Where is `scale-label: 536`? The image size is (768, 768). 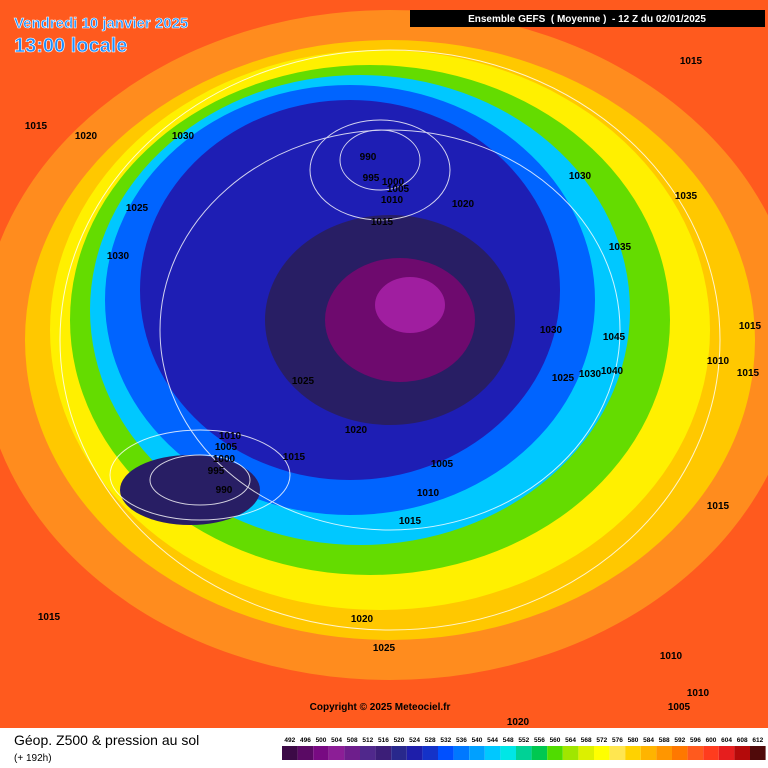 scale-label: 536 is located at coordinates (461, 740).